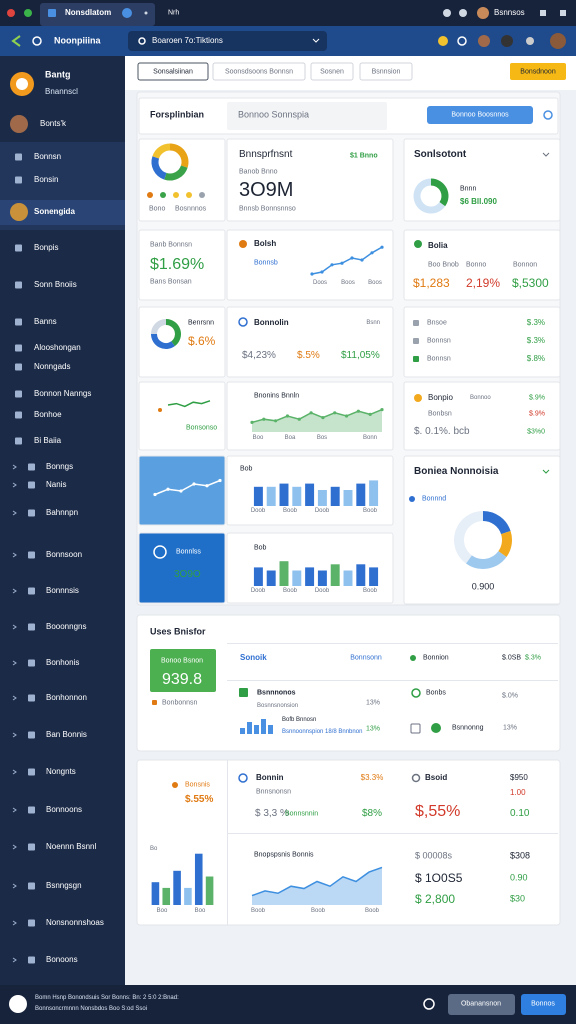 The height and width of the screenshot is (1024, 576). I want to click on nav-item: Banns, so click(45, 321).